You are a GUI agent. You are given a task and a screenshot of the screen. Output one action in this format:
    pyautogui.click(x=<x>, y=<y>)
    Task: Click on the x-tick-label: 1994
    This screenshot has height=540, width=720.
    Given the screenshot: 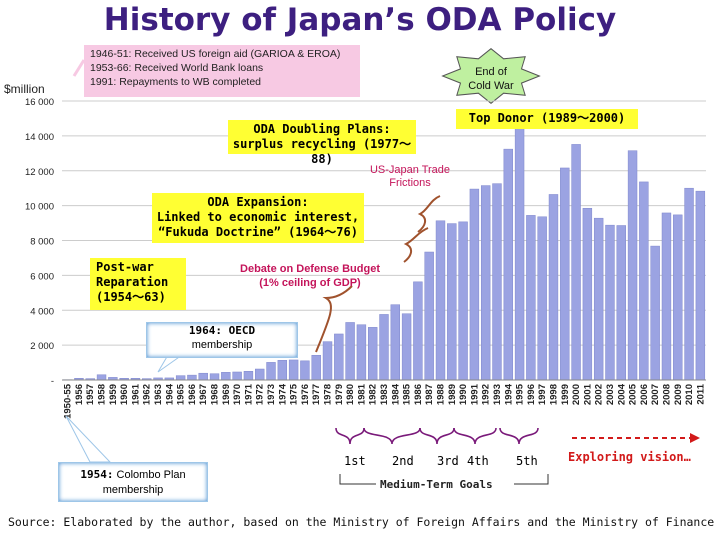 What is the action you would take?
    pyautogui.click(x=508, y=394)
    